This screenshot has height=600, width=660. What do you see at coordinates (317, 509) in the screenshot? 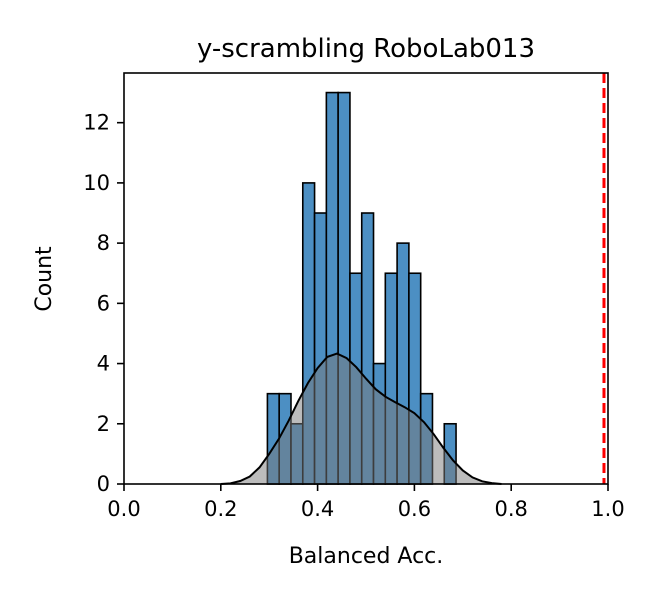
I see `x-tick-label: 0.4` at bounding box center [317, 509].